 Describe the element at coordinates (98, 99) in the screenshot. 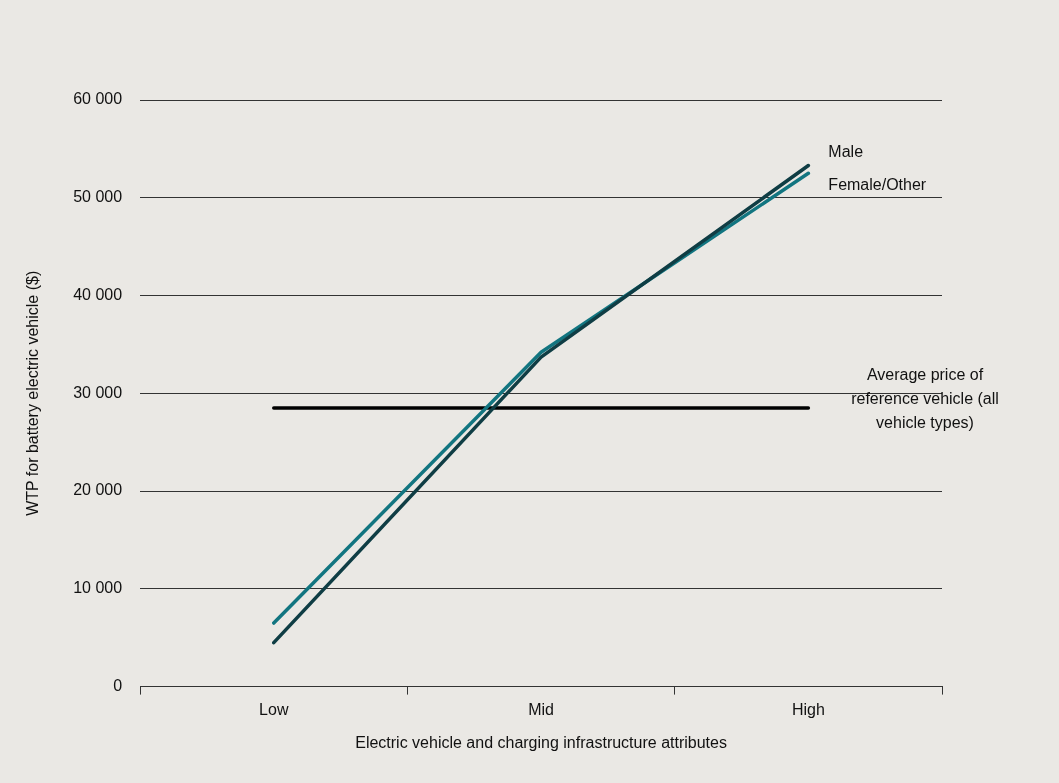

I see `y-tick-label: 60 000` at that location.